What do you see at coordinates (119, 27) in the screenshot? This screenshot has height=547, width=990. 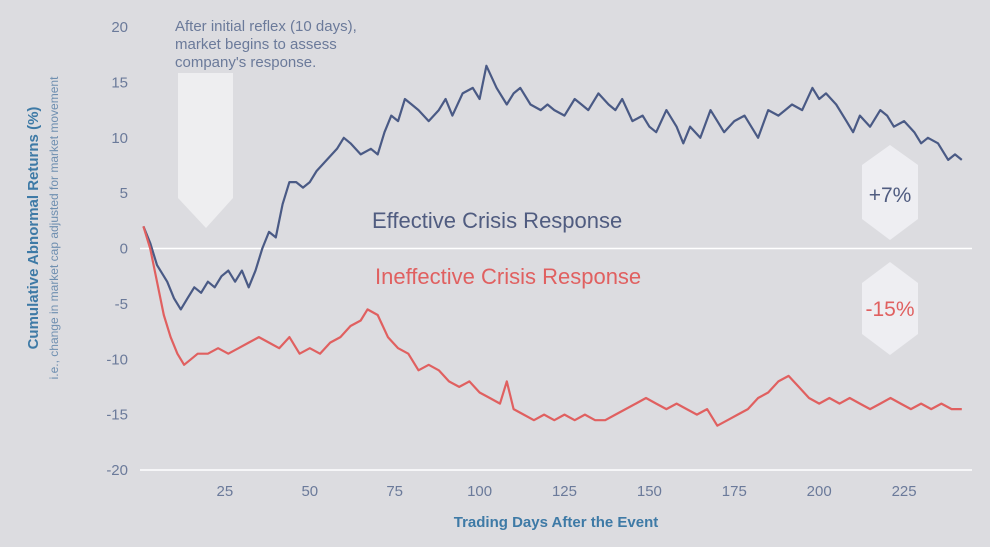 I see `y-tick-label: 20` at bounding box center [119, 27].